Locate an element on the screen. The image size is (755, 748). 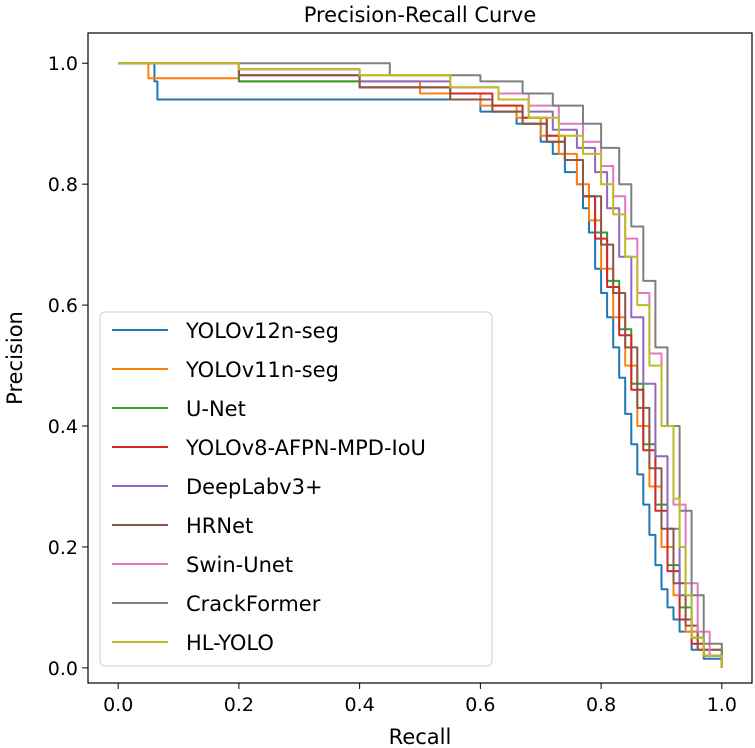
legend-label-deeplabv3-: DeepLabv3+ is located at coordinates (254, 487).